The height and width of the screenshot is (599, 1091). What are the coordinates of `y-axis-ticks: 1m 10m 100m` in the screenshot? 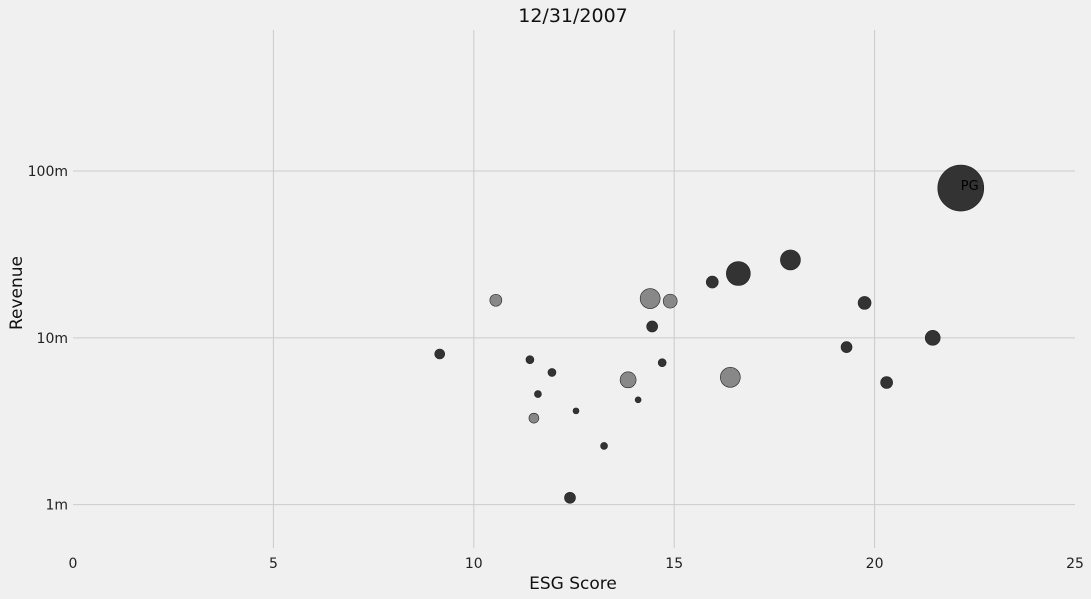 It's located at (48, 339).